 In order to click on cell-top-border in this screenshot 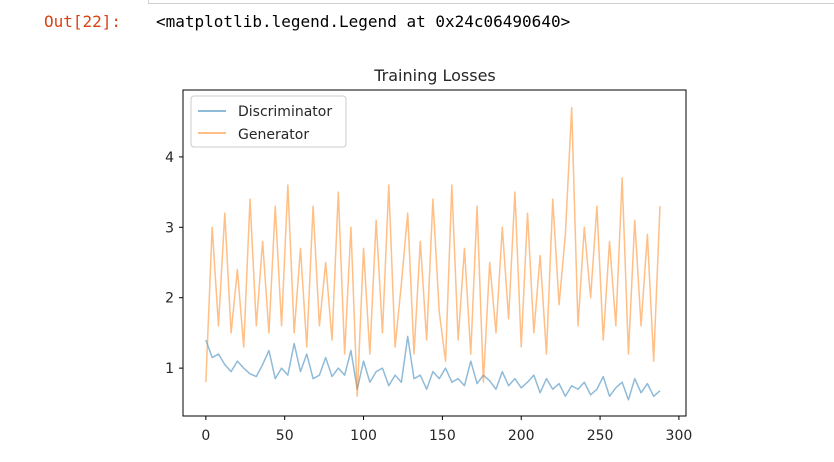, I will do `click(491, 2)`.